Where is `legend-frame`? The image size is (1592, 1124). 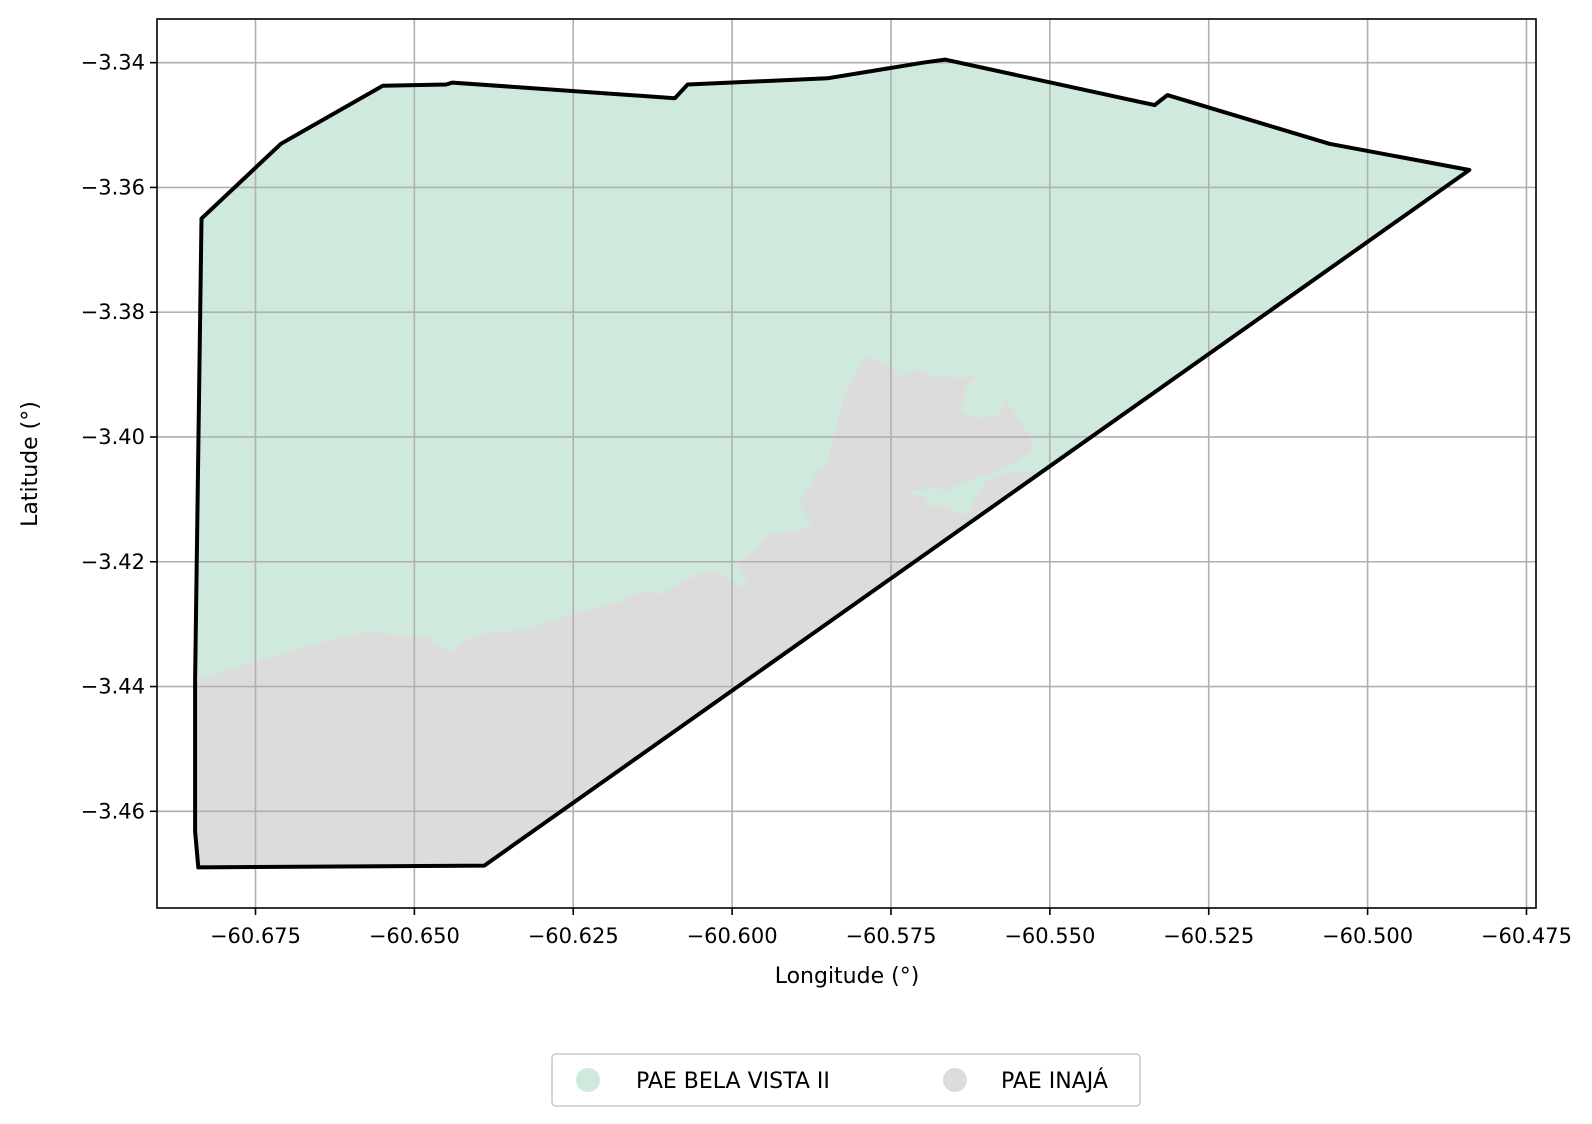
legend-frame is located at coordinates (846, 1080).